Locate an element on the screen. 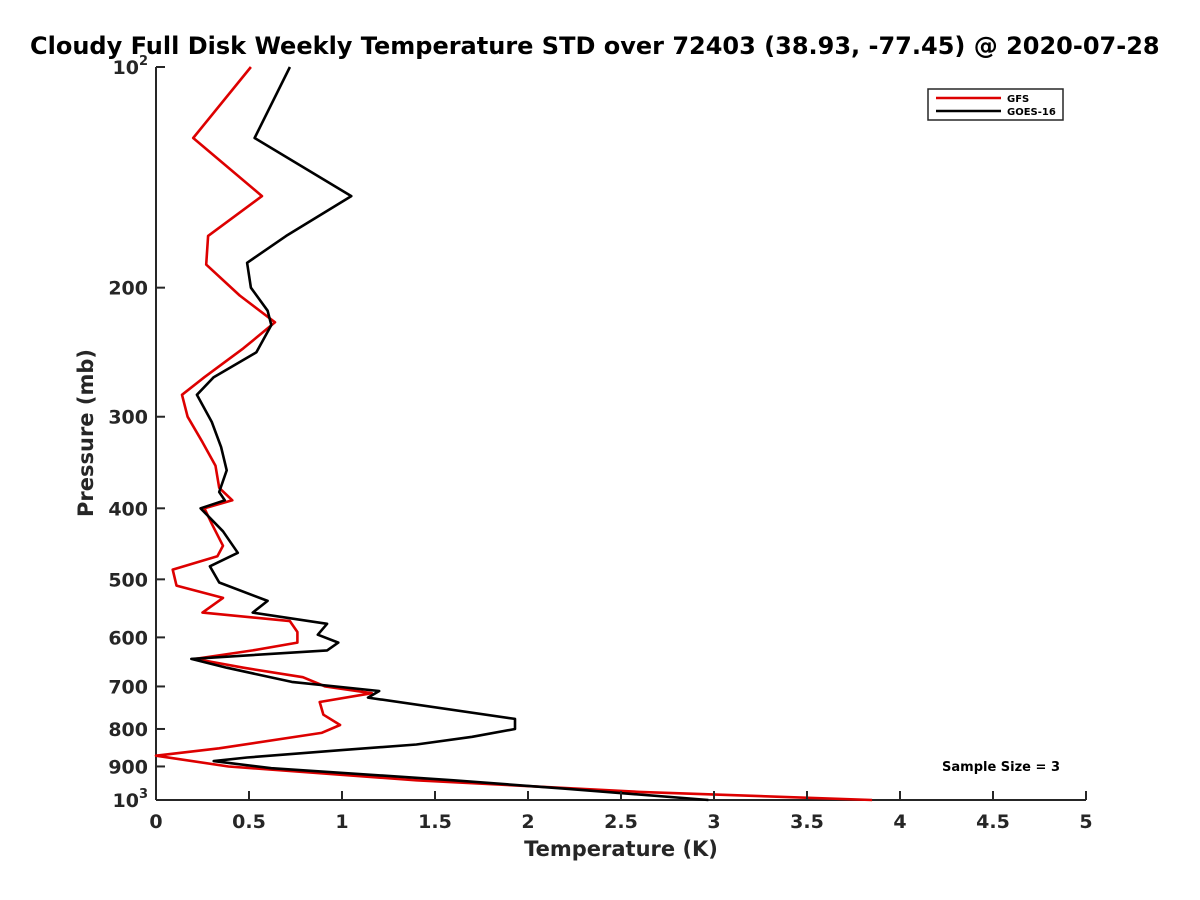 The width and height of the screenshot is (1200, 900). x-tick-label: 3.5 is located at coordinates (807, 822).